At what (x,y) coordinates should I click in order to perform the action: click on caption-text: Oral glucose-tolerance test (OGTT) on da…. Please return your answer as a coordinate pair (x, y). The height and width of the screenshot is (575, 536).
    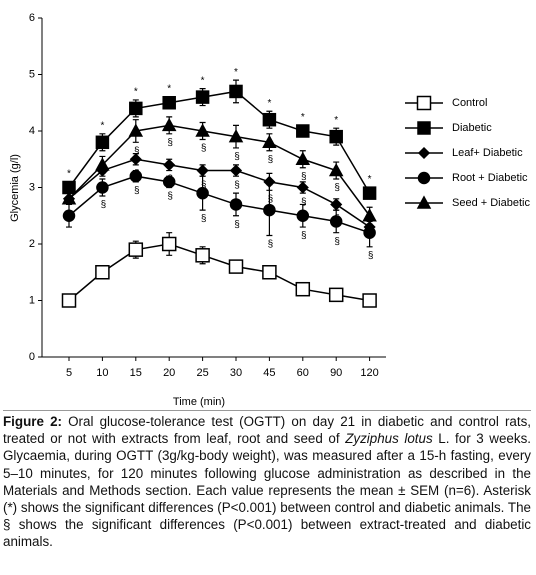
    Looking at the image, I should click on (267, 430).